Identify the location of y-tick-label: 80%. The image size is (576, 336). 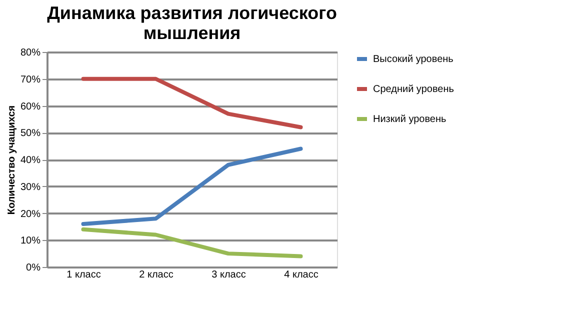
(30, 53).